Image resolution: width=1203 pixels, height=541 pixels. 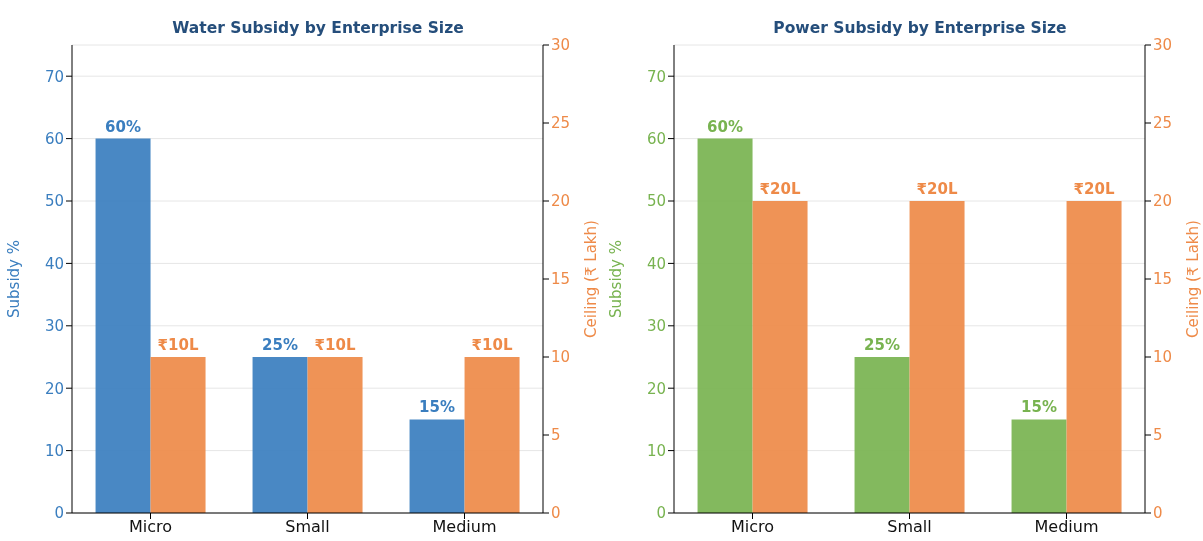 I want to click on chart-title: Water Subsidy by Enterprise Size, so click(x=318, y=28).